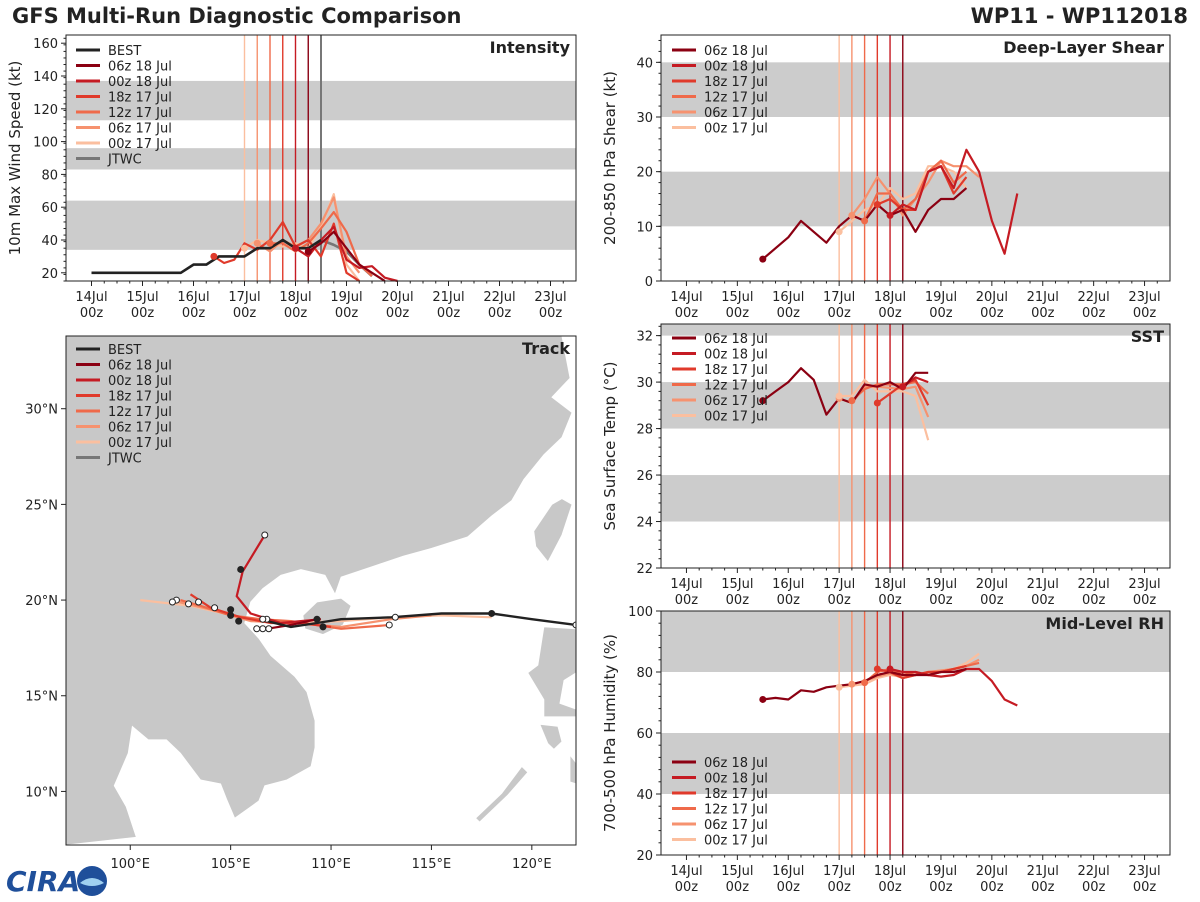  I want to click on rh-marker-18z-17-jul, so click(877, 669).